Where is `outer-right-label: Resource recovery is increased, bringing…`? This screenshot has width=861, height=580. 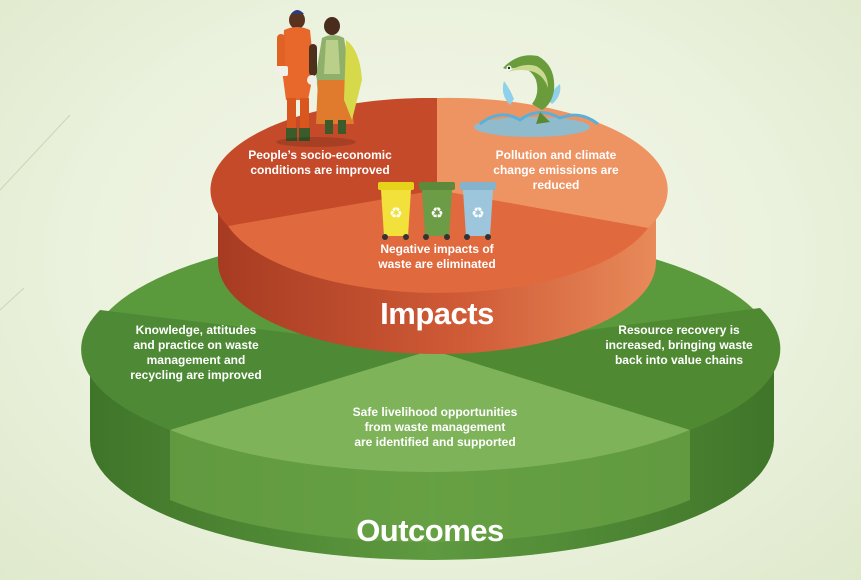
outer-right-label: Resource recovery is increased, bringing… is located at coordinates (679, 345).